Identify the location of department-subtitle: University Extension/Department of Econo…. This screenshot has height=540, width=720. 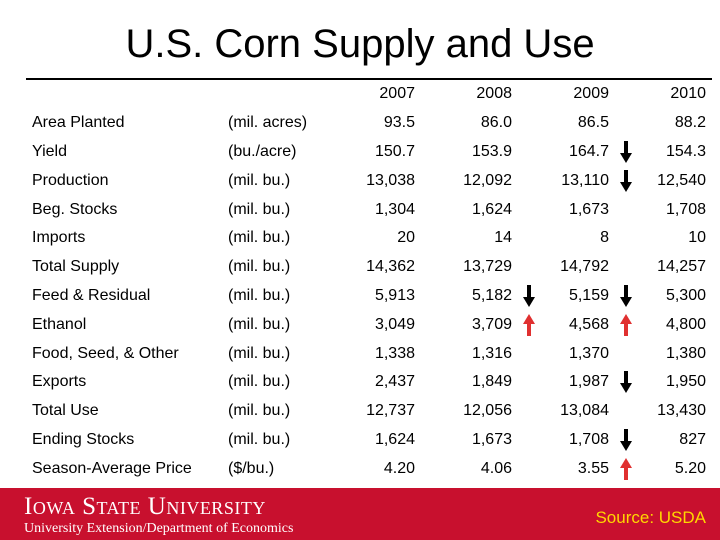
(159, 528).